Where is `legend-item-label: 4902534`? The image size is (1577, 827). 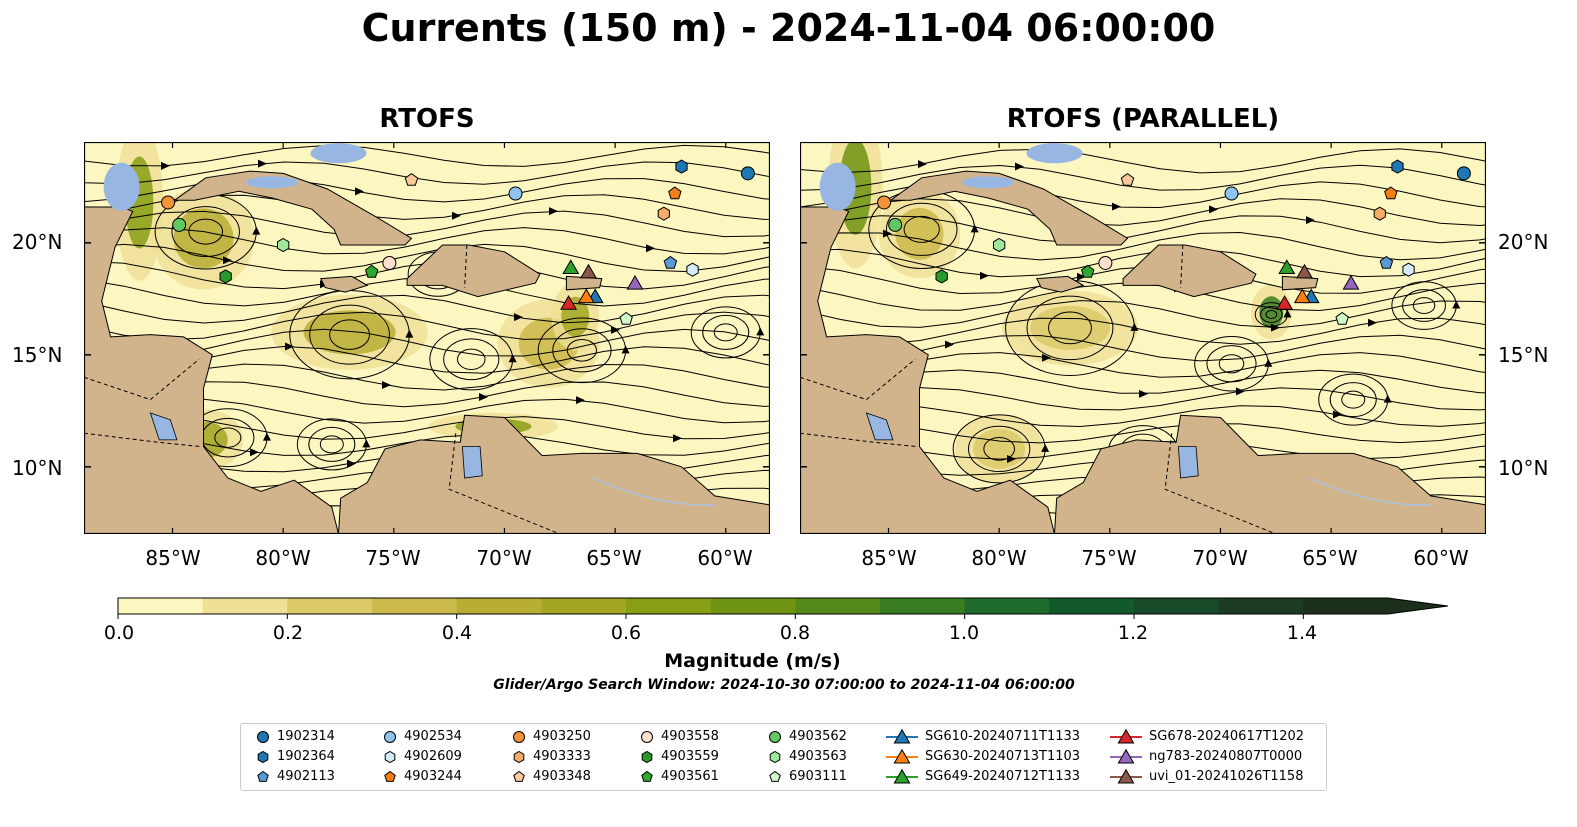
legend-item-label: 4902534 is located at coordinates (433, 736).